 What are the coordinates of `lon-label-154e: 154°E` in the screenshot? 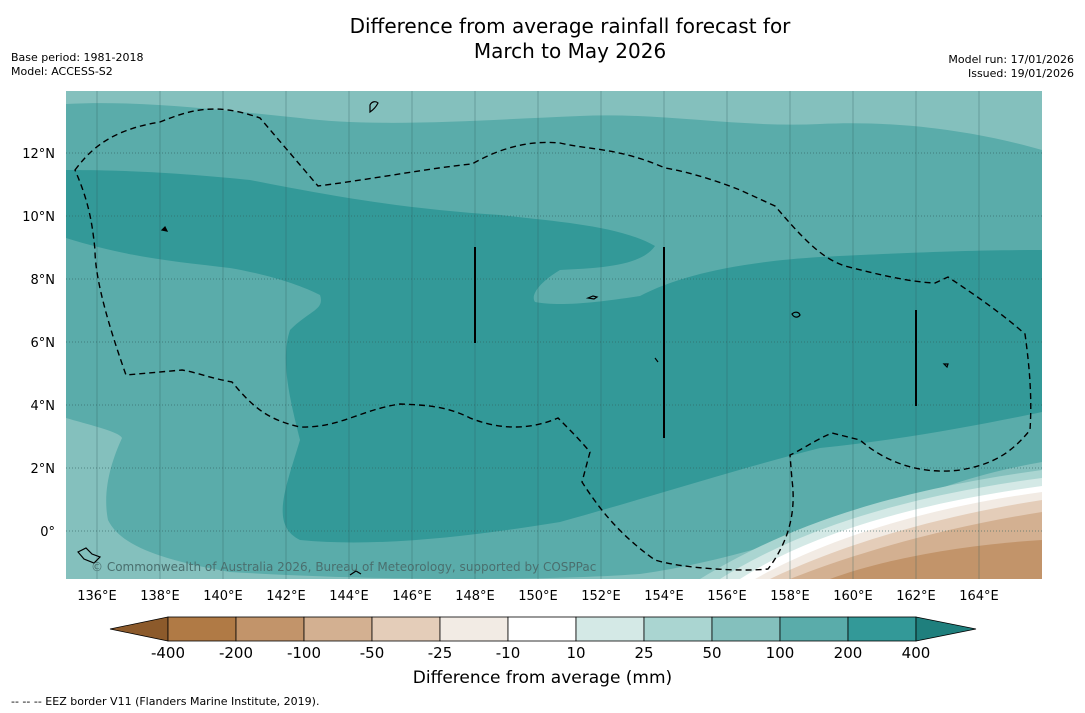 It's located at (664, 596).